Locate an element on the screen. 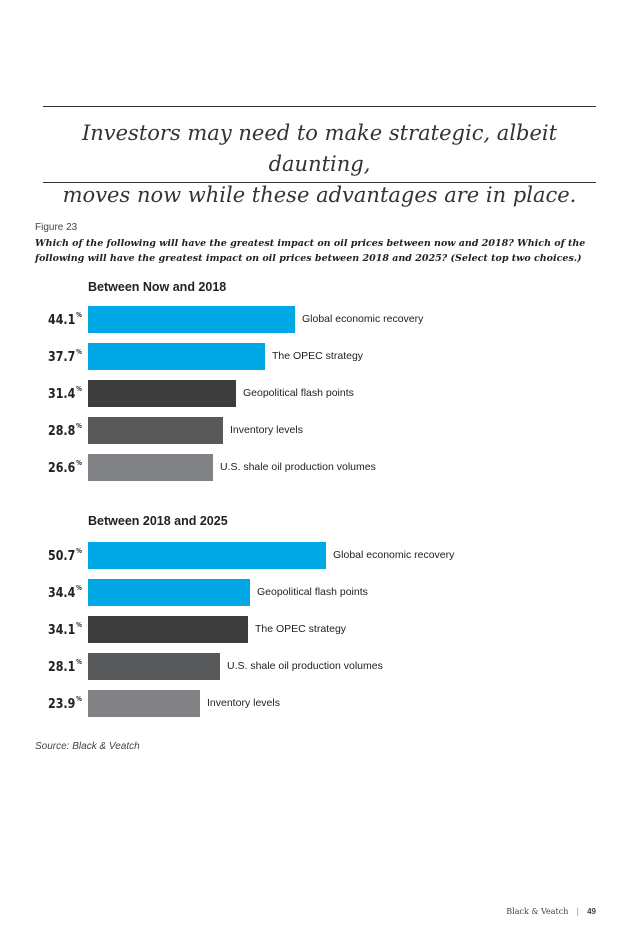  value-label: 37.7% is located at coordinates (65, 356).